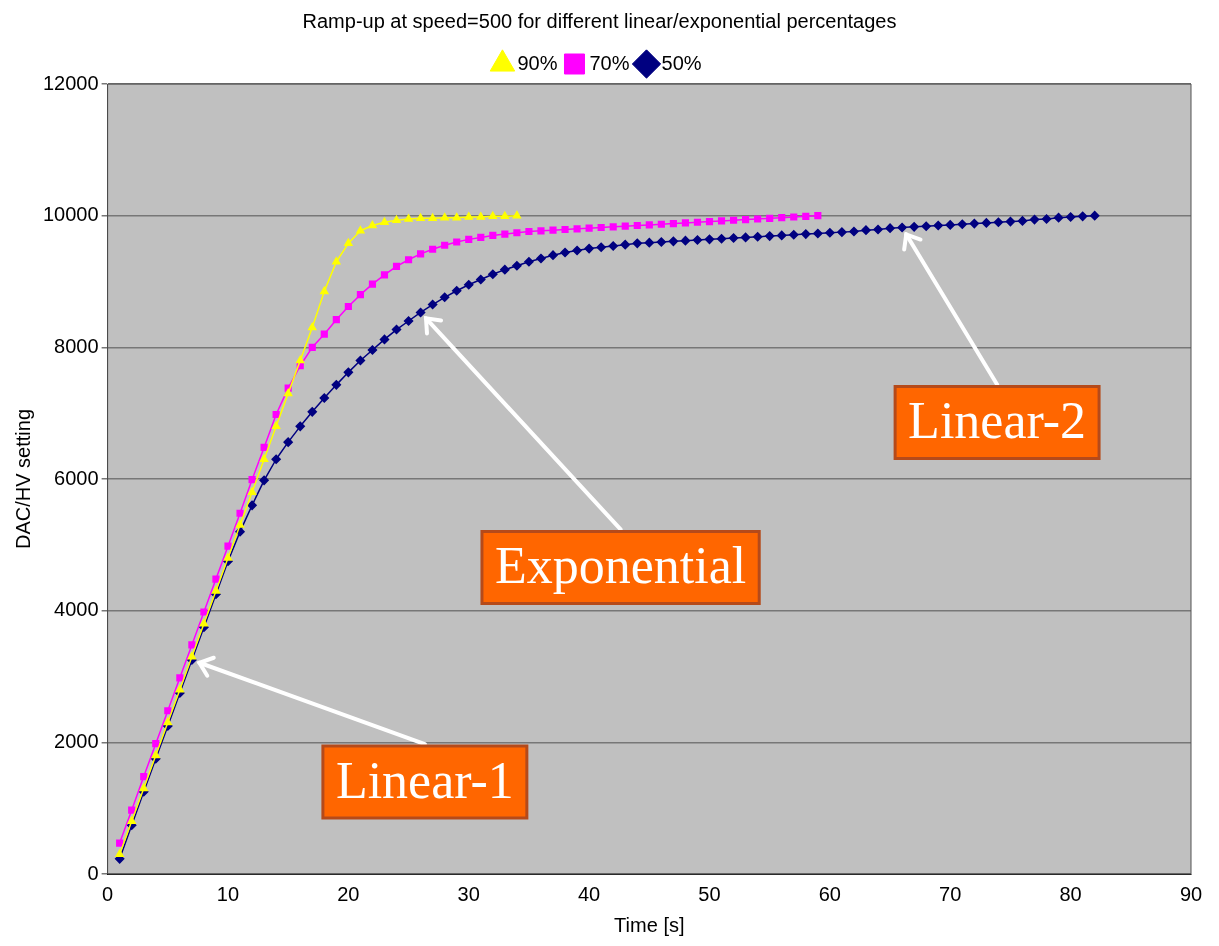  What do you see at coordinates (589, 893) in the screenshot?
I see `x-tick-label: 40` at bounding box center [589, 893].